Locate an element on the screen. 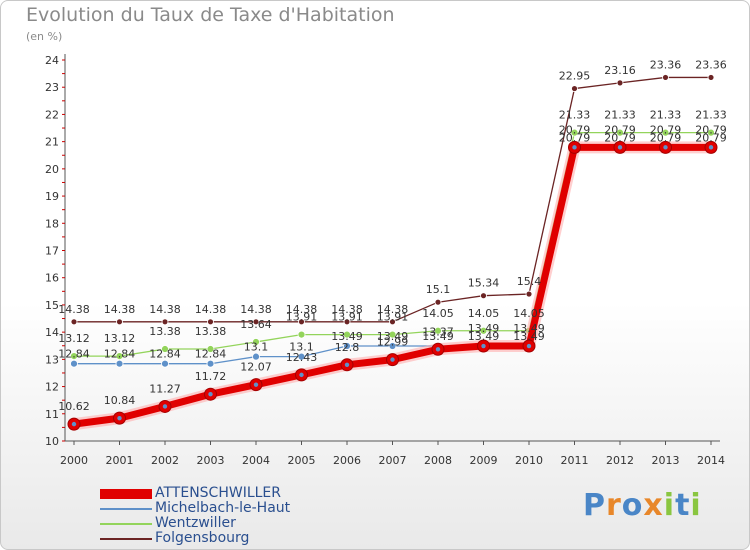 The height and width of the screenshot is (550, 750). legend-label: Folgensbourg is located at coordinates (202, 538).